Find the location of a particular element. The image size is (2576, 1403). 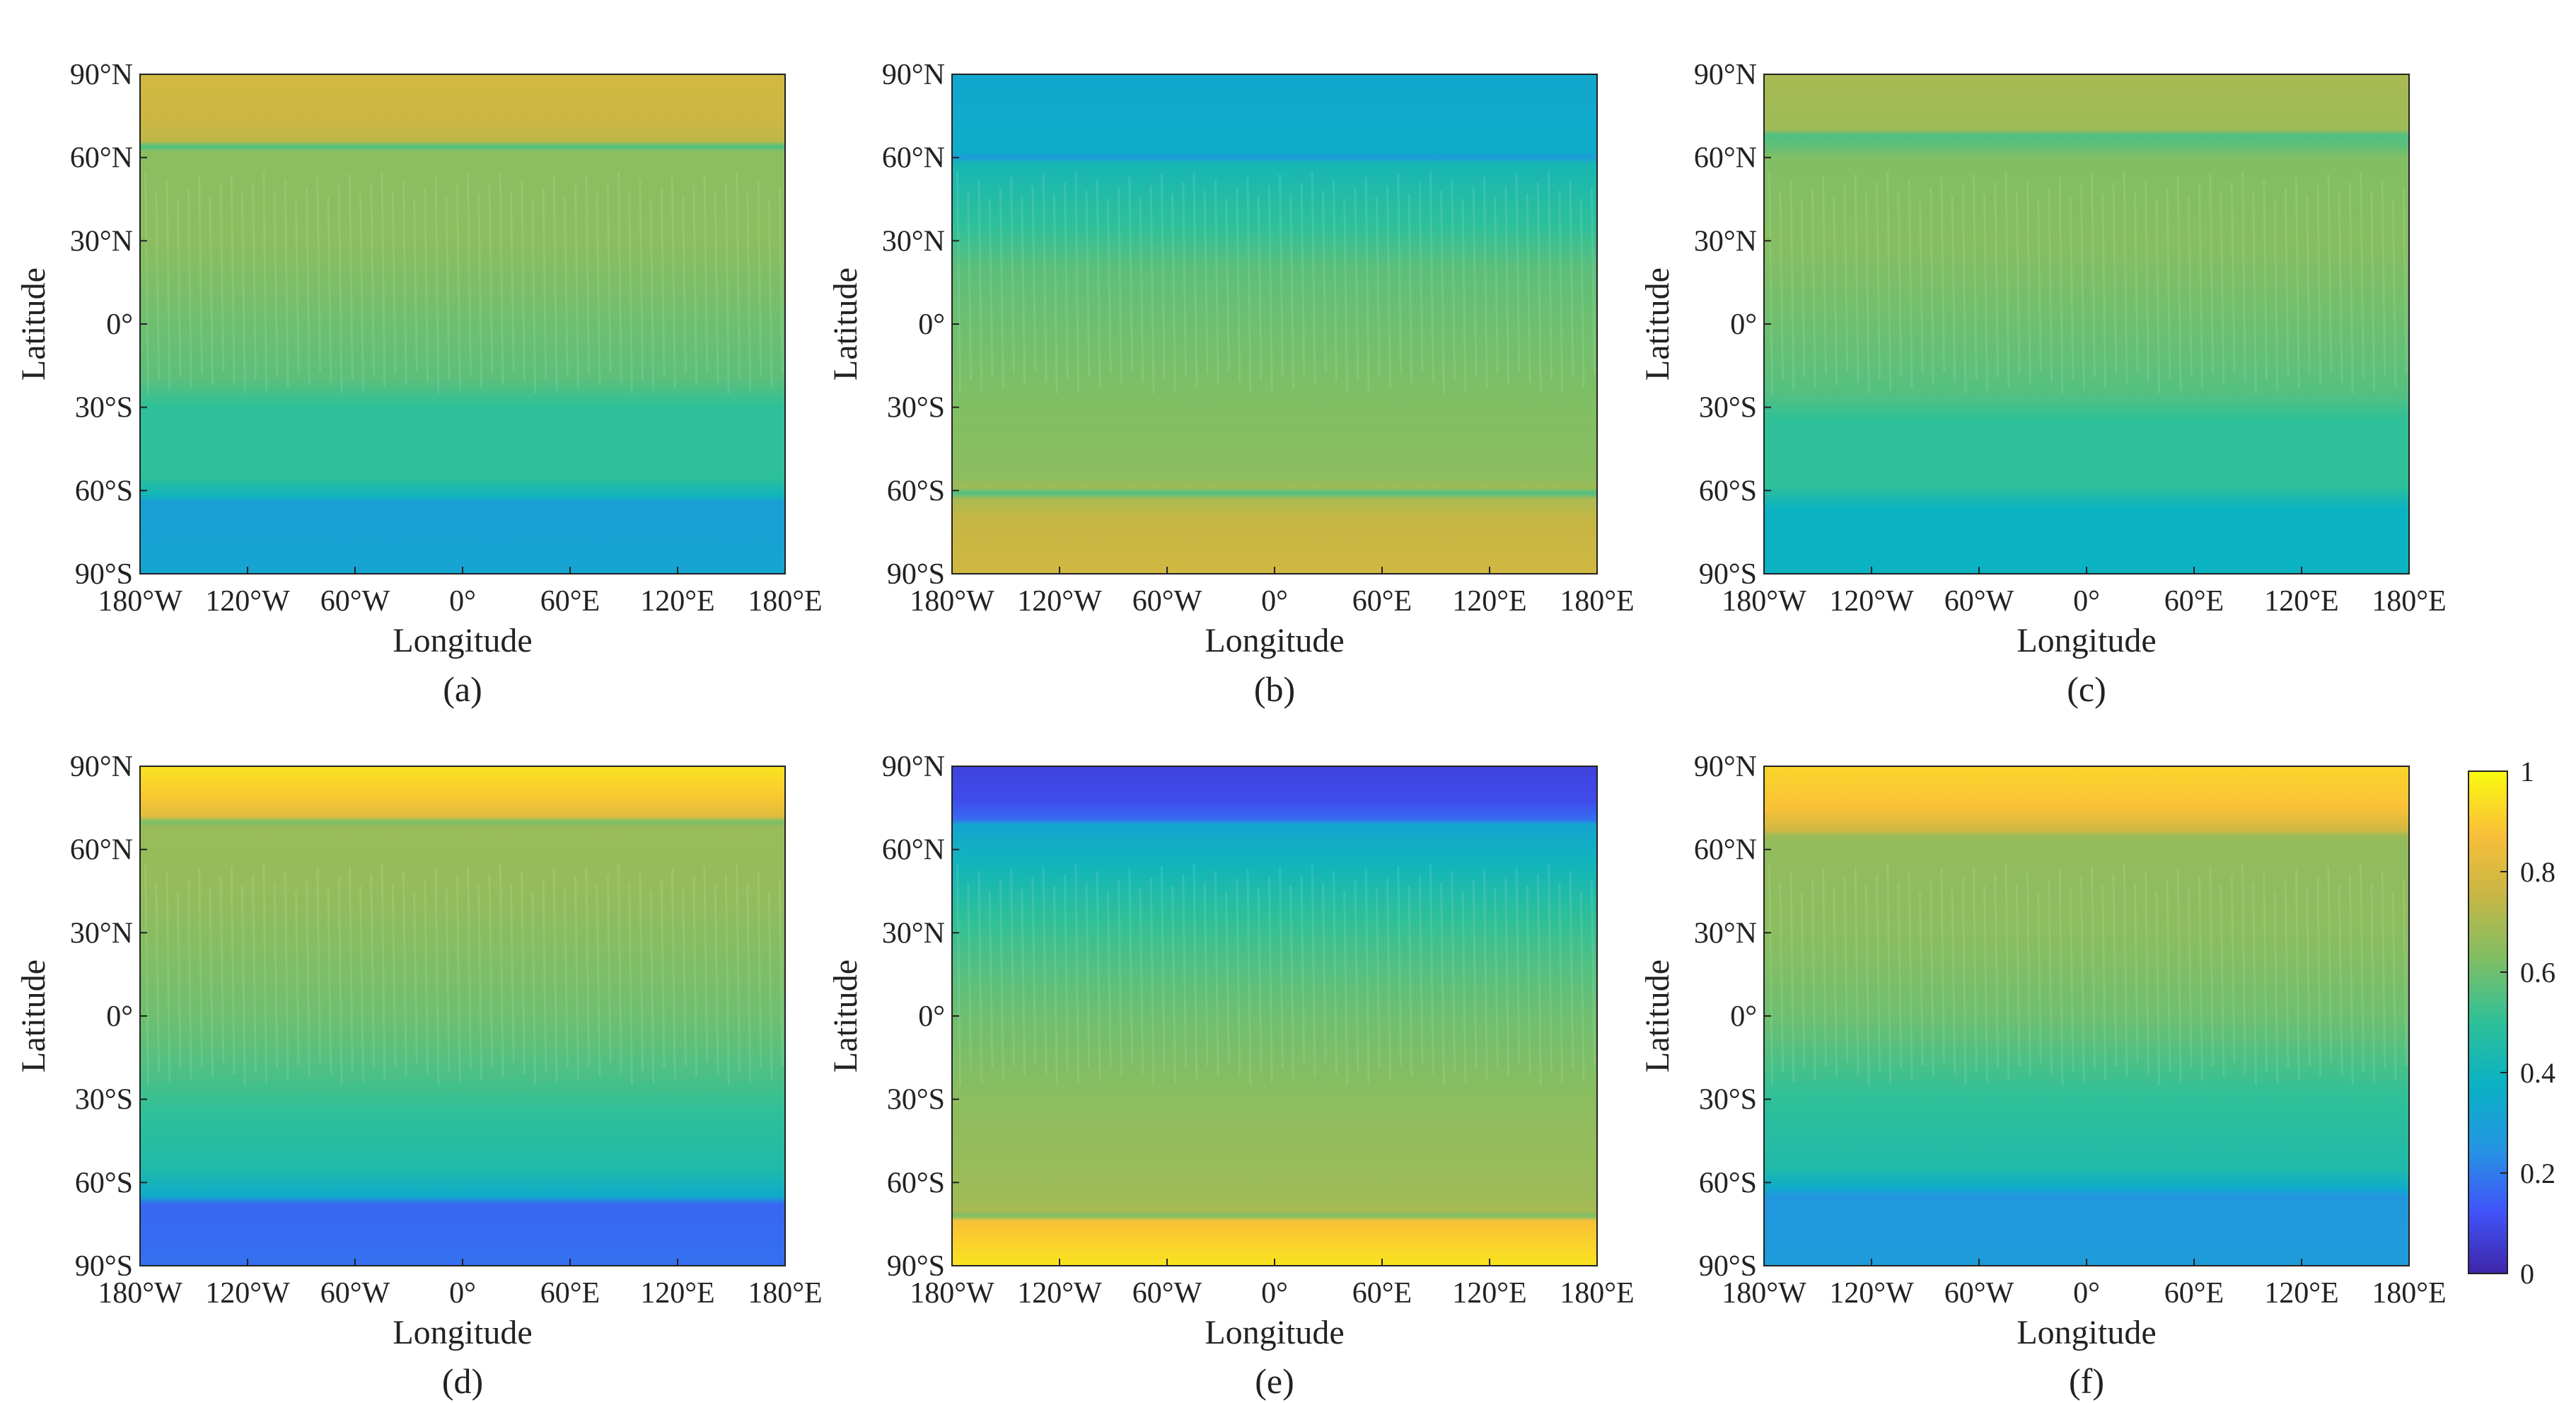

panel-label: (c) is located at coordinates (2086, 689).